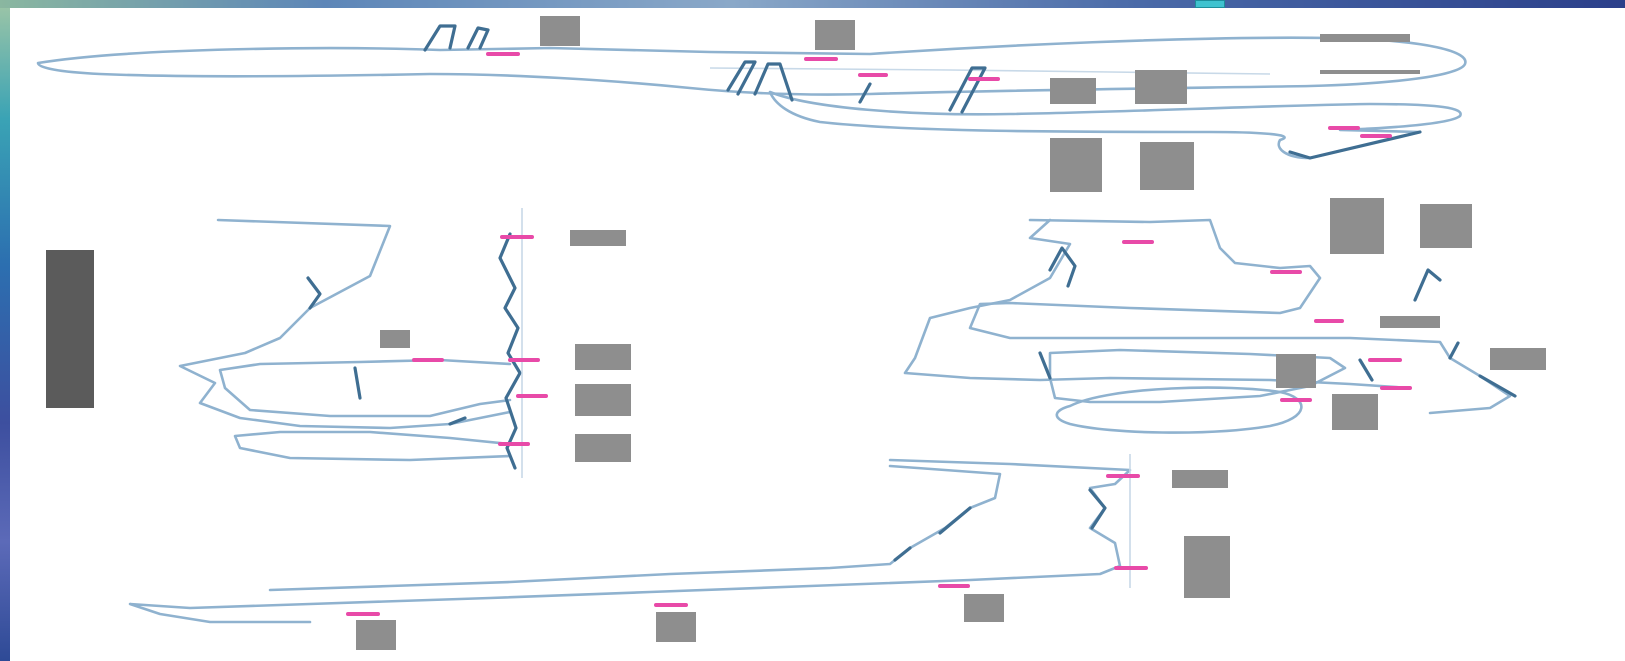 This screenshot has width=1625, height=661. What do you see at coordinates (5, 330) in the screenshot?
I see `left-decor-strip` at bounding box center [5, 330].